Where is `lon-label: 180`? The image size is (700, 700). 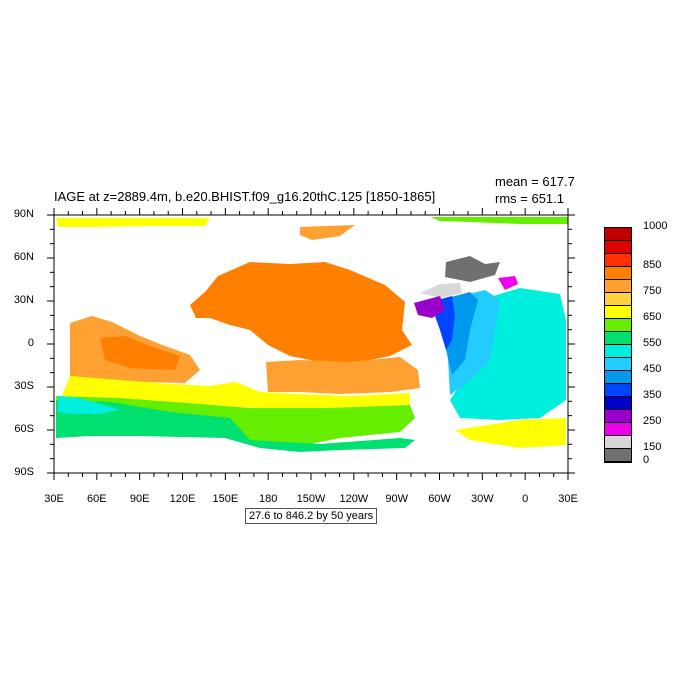 lon-label: 180 is located at coordinates (268, 499).